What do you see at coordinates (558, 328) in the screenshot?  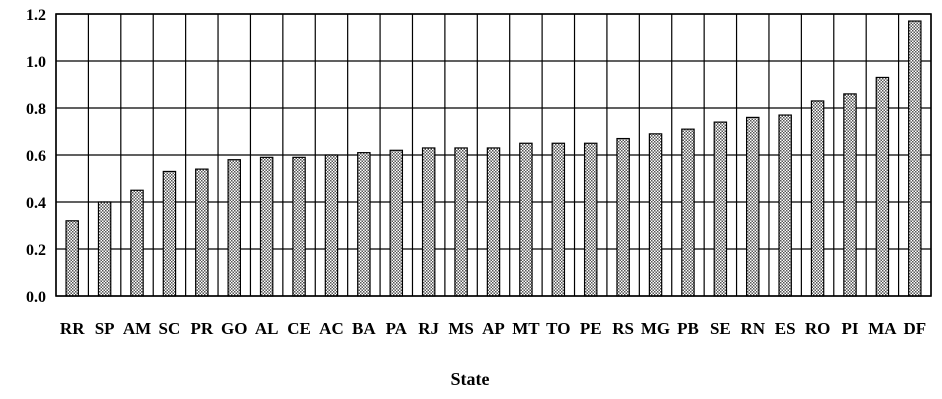 I see `x-tick-label: TO` at bounding box center [558, 328].